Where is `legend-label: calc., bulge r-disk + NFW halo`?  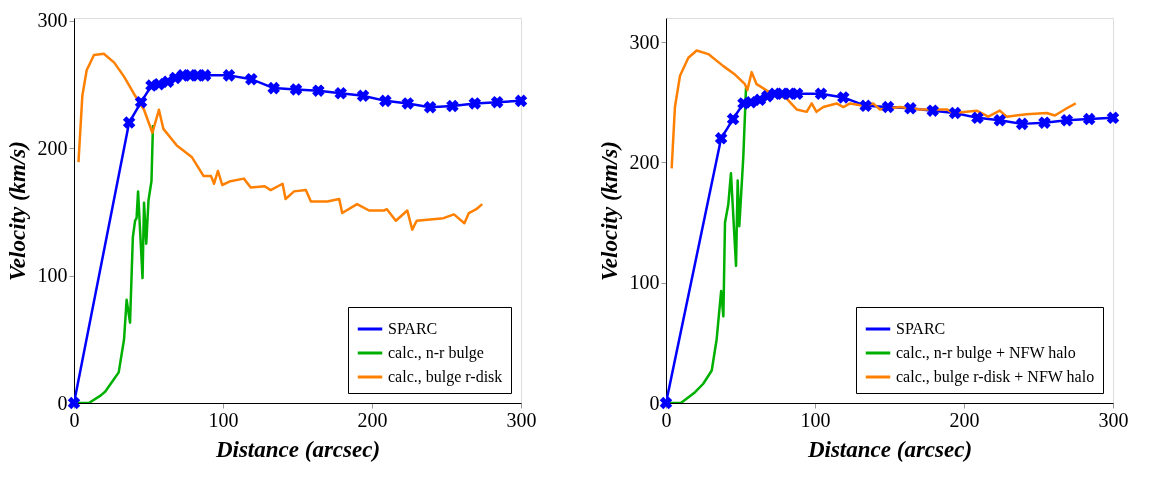 legend-label: calc., bulge r-disk + NFW halo is located at coordinates (995, 377).